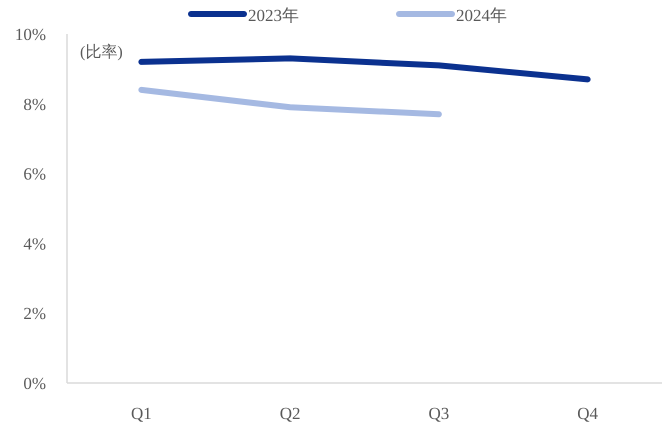  I want to click on y-tick-label: 8%, so click(34, 104).